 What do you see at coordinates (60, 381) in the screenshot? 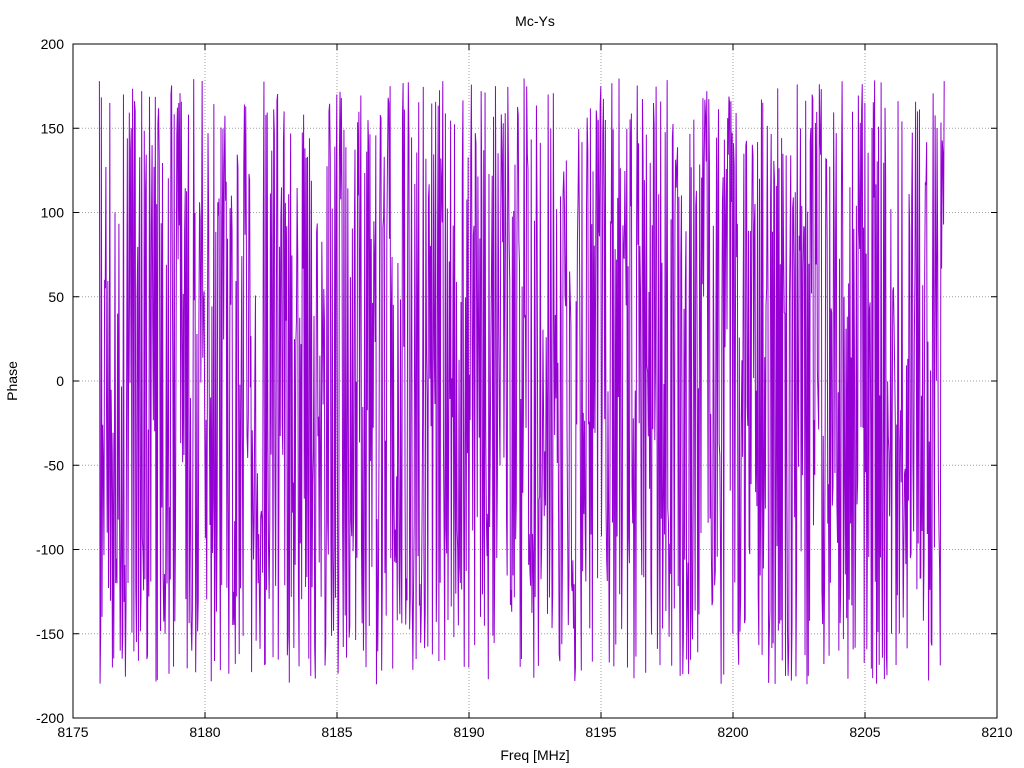
I see `y-tick-label: 0` at bounding box center [60, 381].